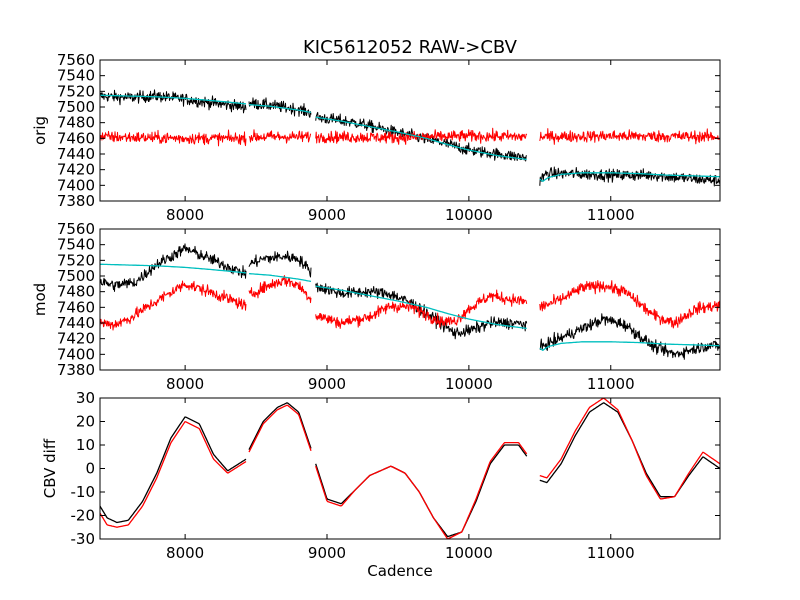 Image resolution: width=800 pixels, height=600 pixels. I want to click on bottom-ytick-label: -10, so click(83, 492).